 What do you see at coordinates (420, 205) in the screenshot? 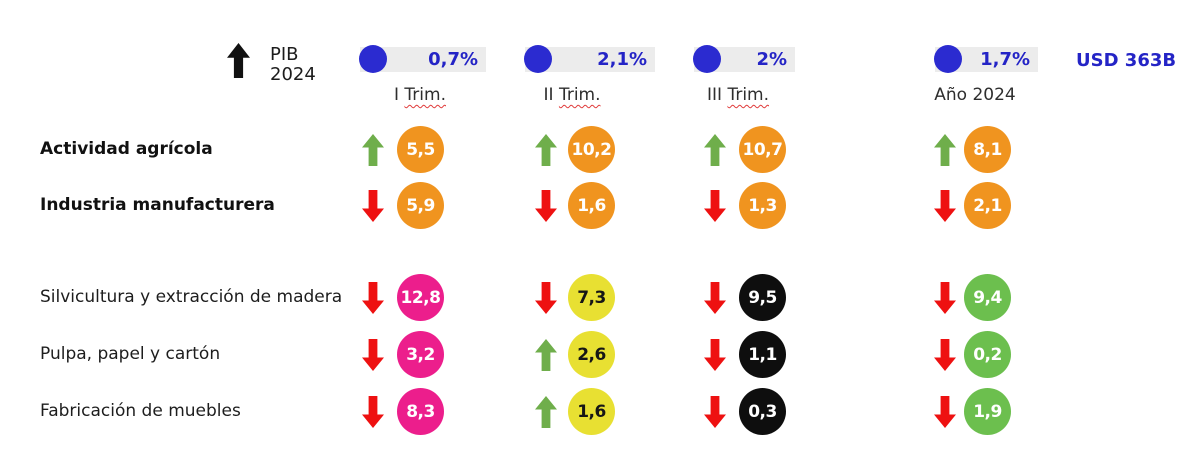
I see `value-bubble: 5,9` at bounding box center [420, 205].